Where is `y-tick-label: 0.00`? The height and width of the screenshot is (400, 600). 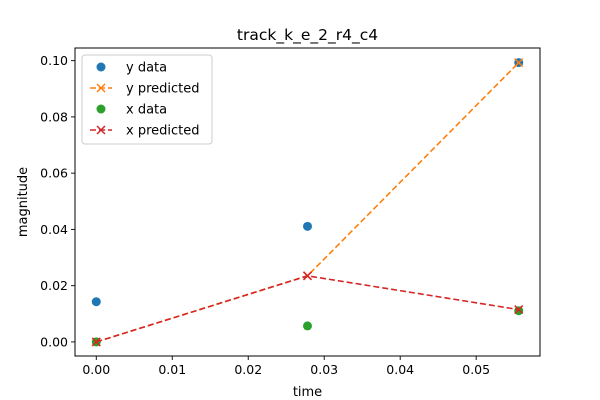 y-tick-label: 0.00 is located at coordinates (54, 341).